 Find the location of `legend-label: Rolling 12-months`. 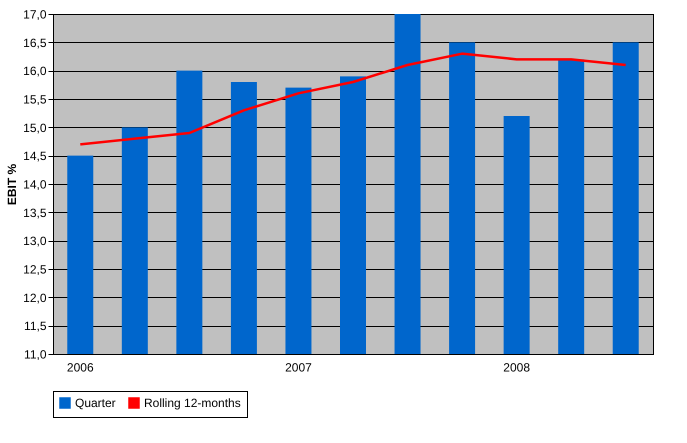

legend-label: Rolling 12-months is located at coordinates (192, 403).